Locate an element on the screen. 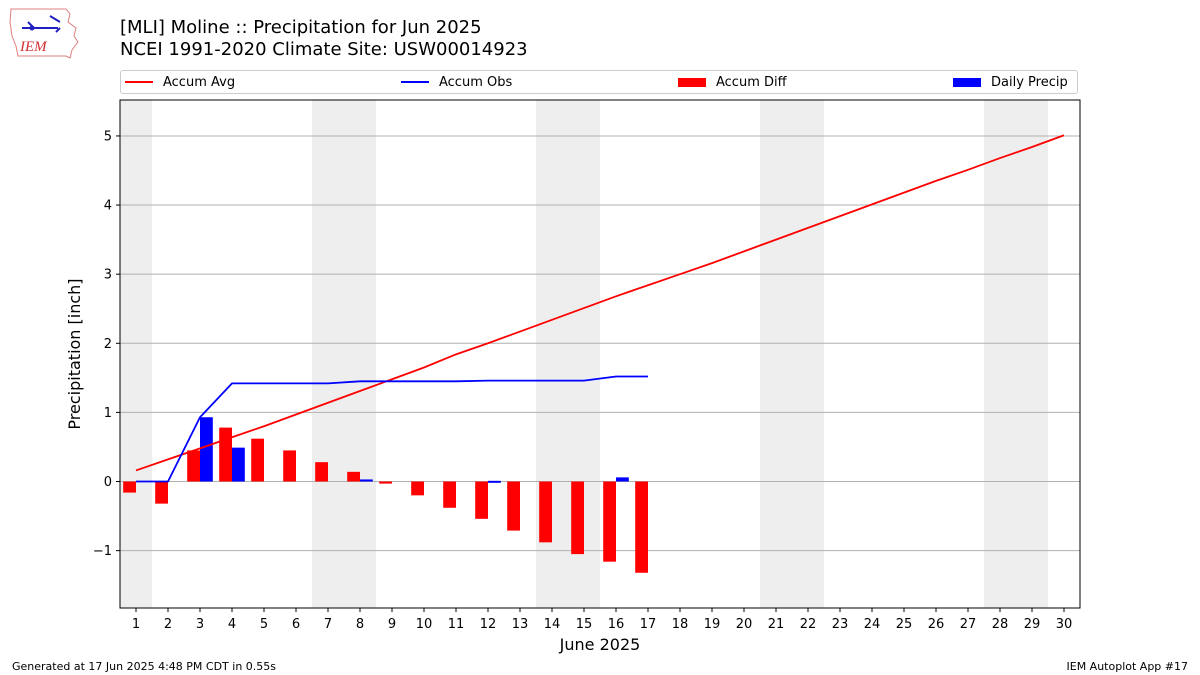  iem-logo: IEM is located at coordinates (44, 33).